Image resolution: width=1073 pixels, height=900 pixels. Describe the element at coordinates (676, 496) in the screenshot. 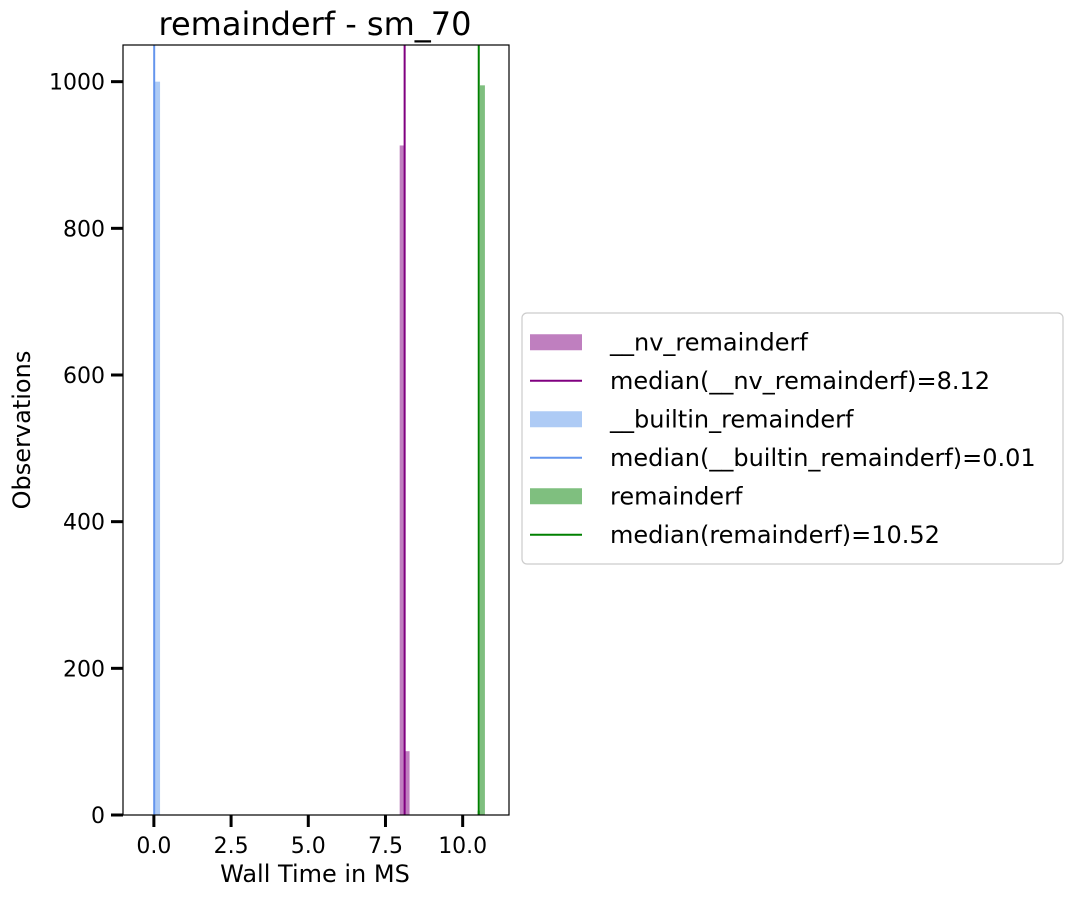

I see `legend-label: remainderf` at that location.